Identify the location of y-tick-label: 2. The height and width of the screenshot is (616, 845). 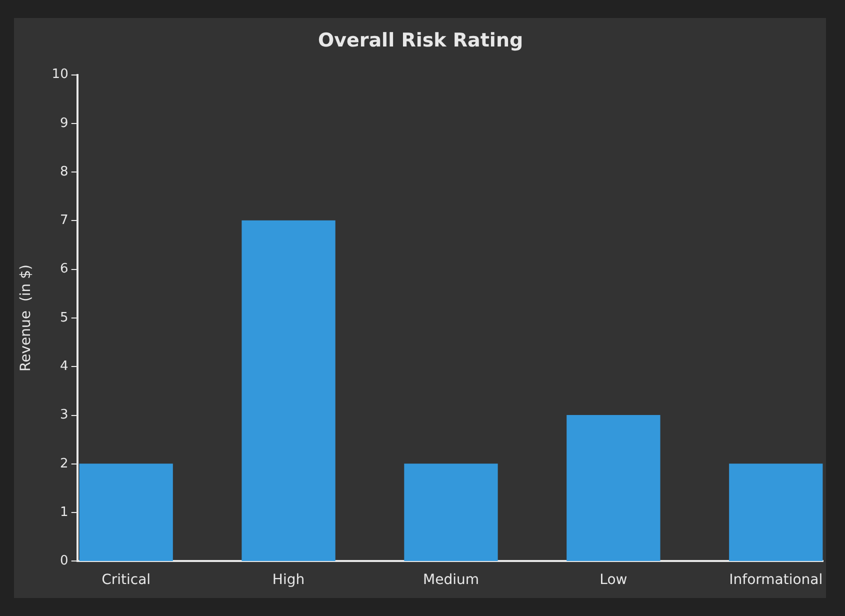
(64, 464).